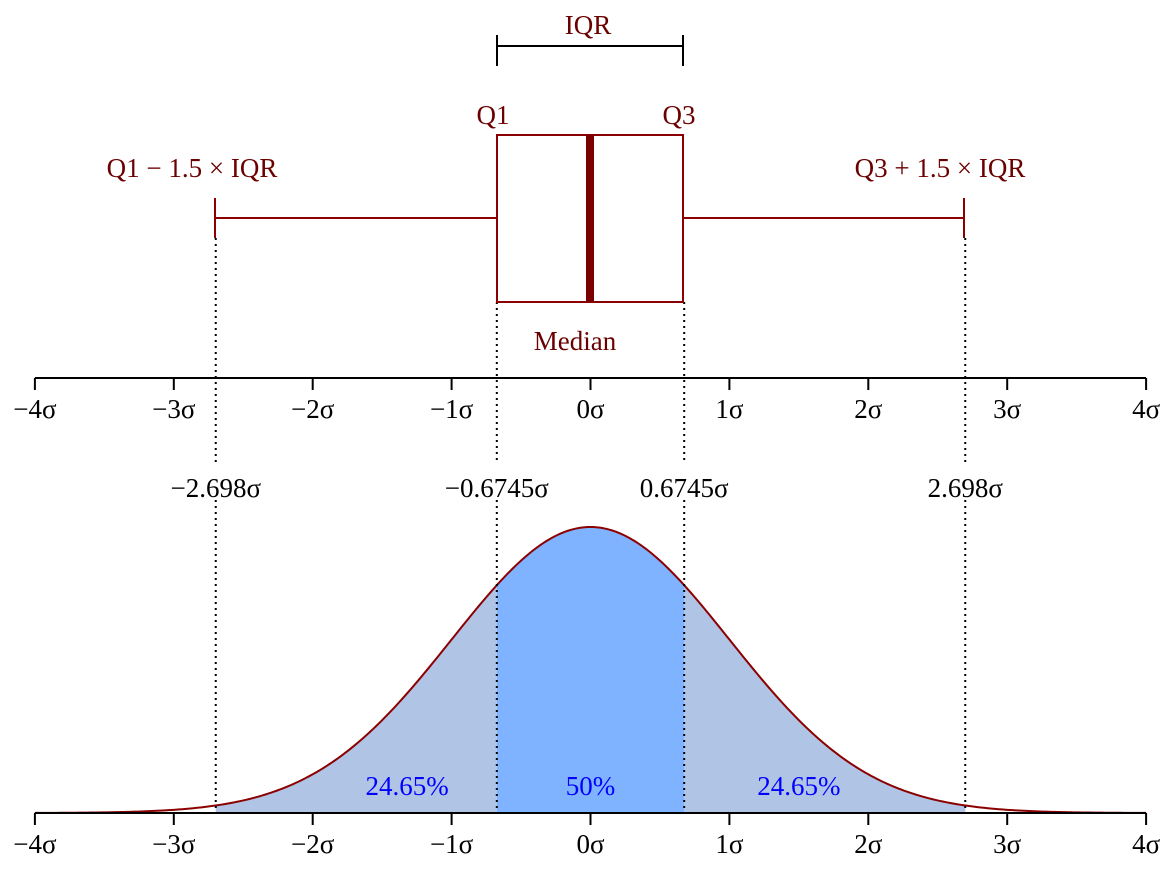 Image resolution: width=1172 pixels, height=874 pixels. I want to click on quantile-value-label: −0.6745σ, so click(497, 488).